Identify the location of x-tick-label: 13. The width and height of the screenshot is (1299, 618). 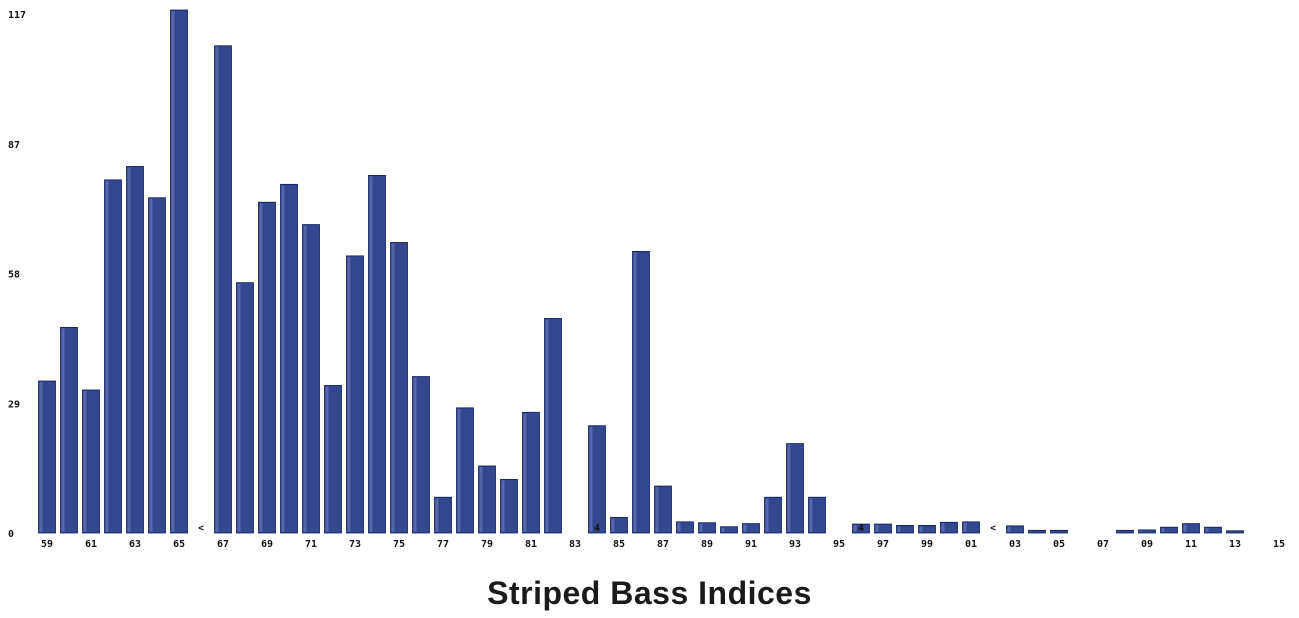
(1235, 544).